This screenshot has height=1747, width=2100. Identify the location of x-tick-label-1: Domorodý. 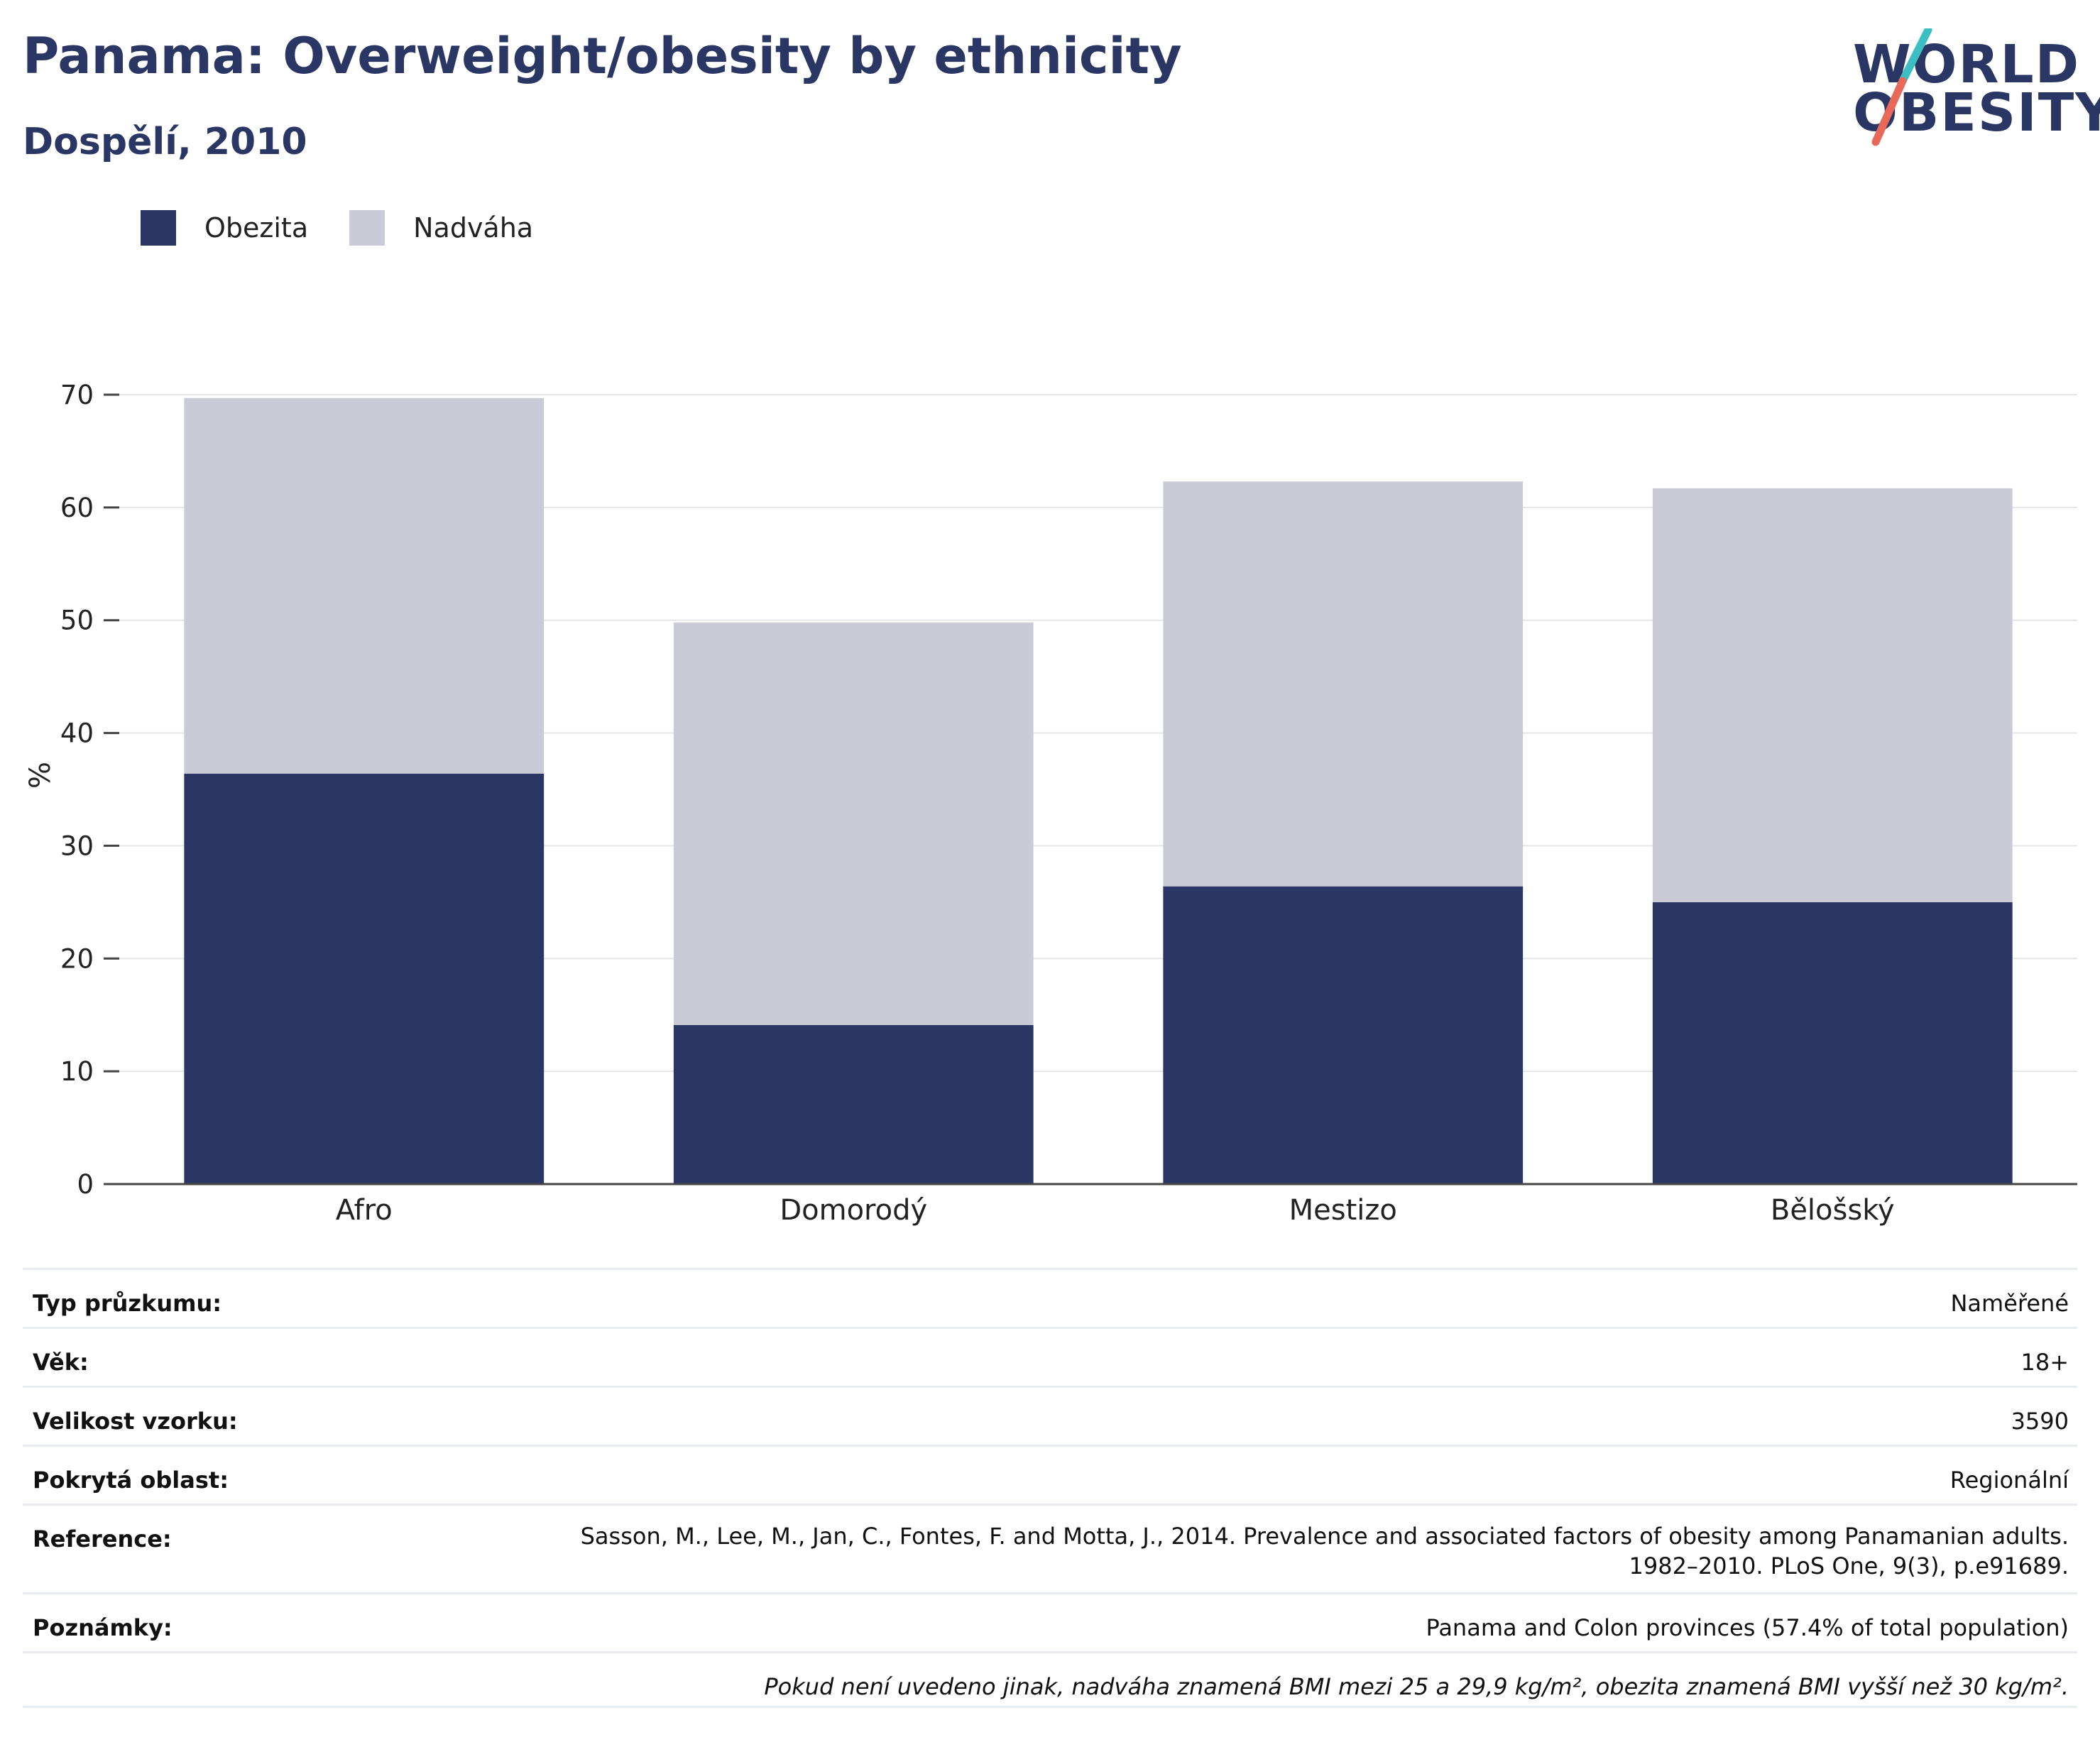
(853, 1210).